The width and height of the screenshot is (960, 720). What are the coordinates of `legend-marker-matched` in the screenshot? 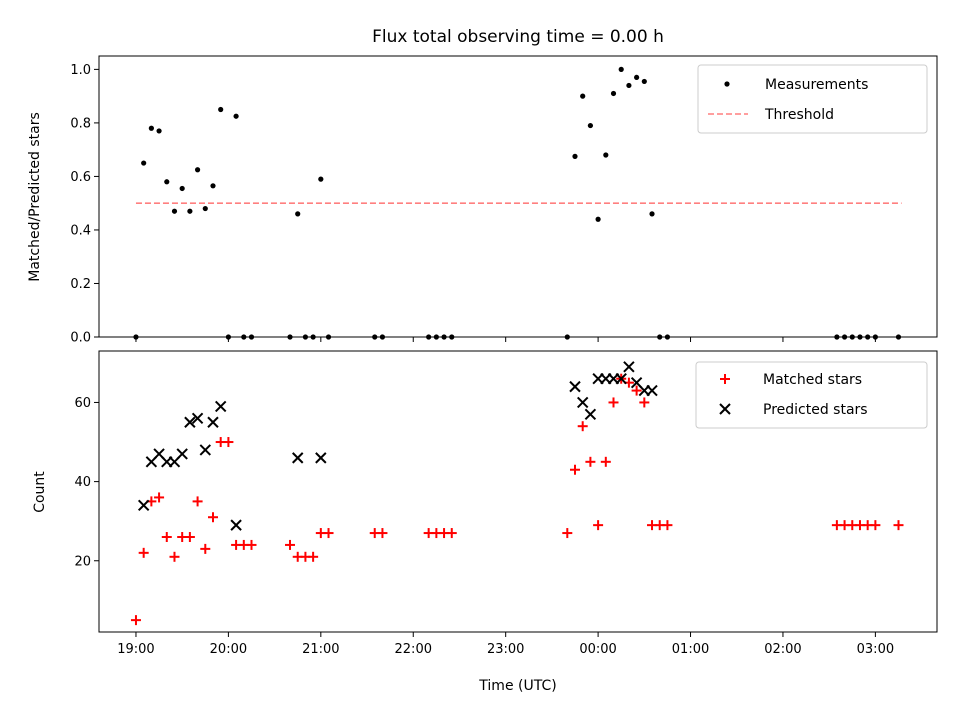 It's located at (725, 379).